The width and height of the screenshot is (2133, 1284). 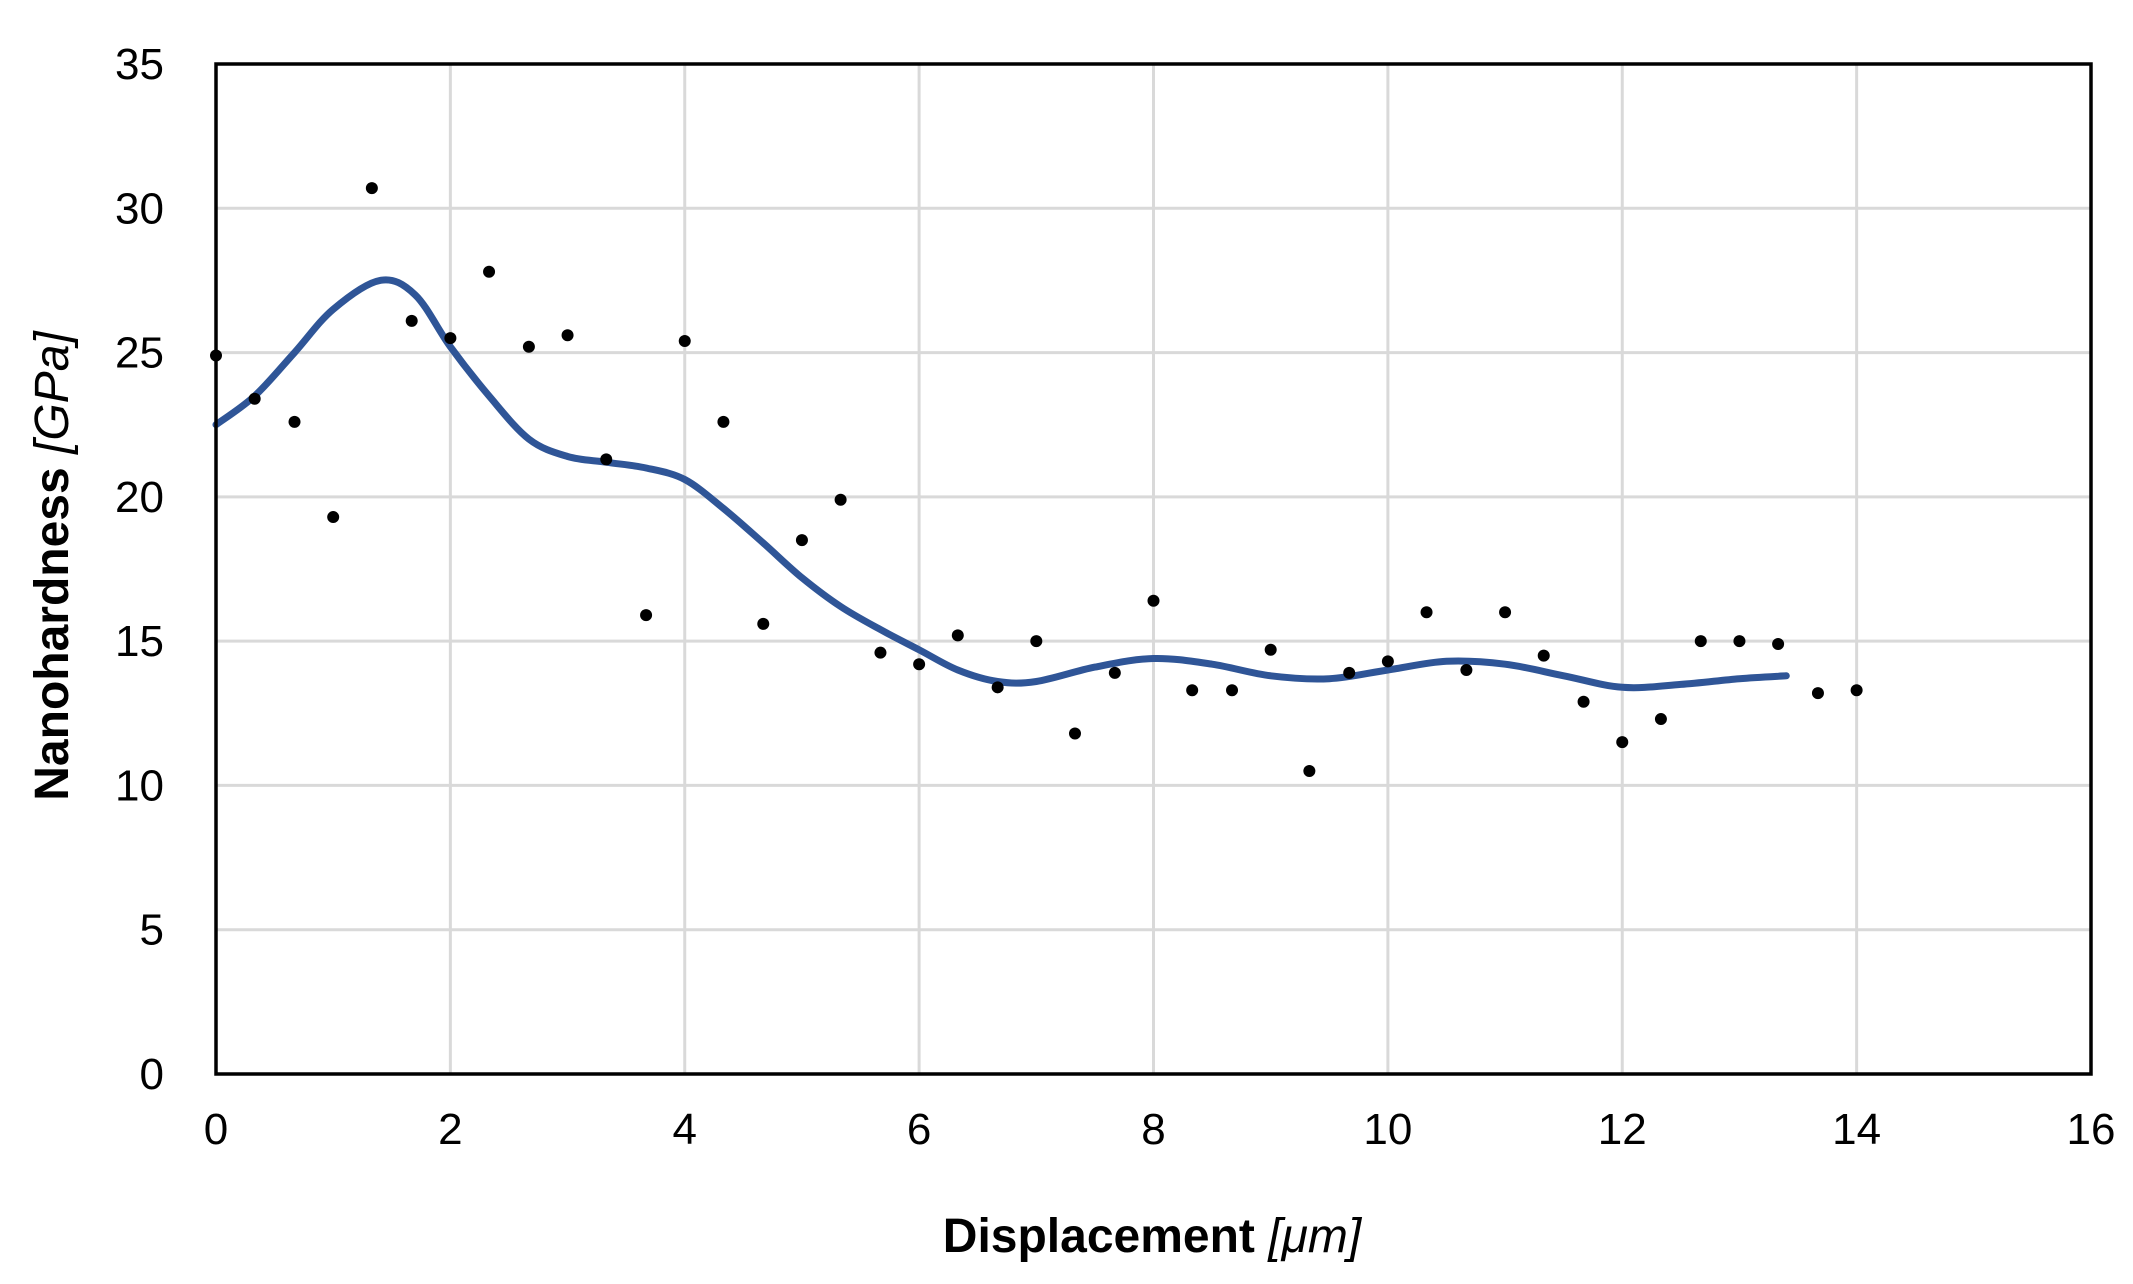 I want to click on y-tick-label: 0, so click(x=152, y=1074).